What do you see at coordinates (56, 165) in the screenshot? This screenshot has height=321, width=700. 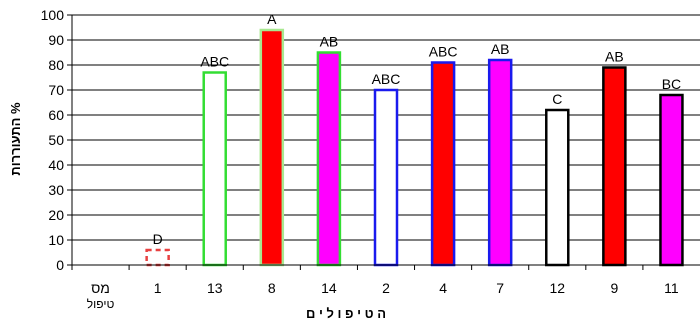 I see `y-tick-label: 40` at bounding box center [56, 165].